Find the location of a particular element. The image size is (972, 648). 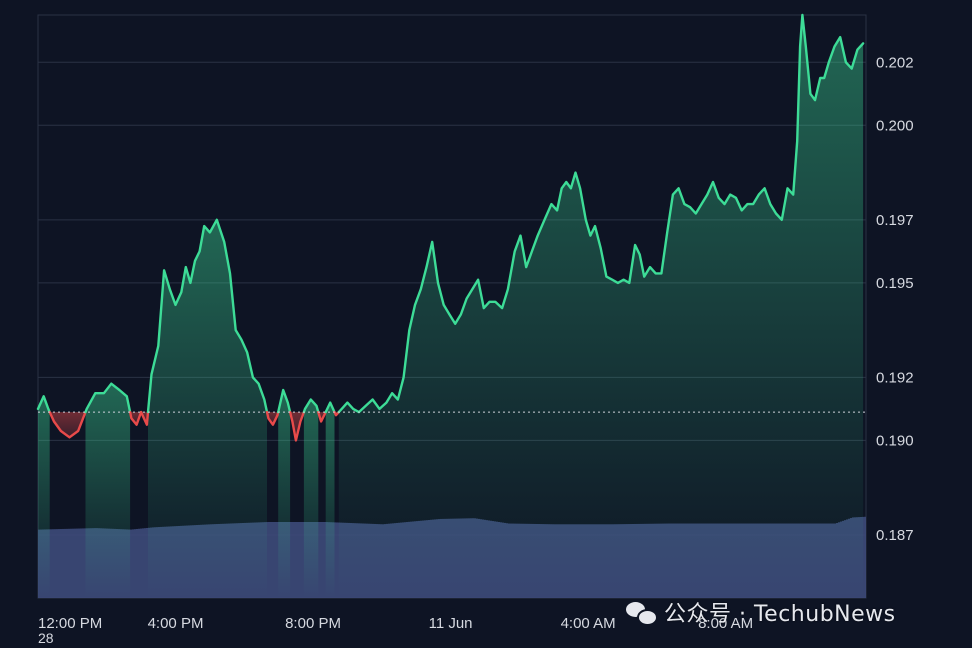

wechat-icon is located at coordinates (642, 613).